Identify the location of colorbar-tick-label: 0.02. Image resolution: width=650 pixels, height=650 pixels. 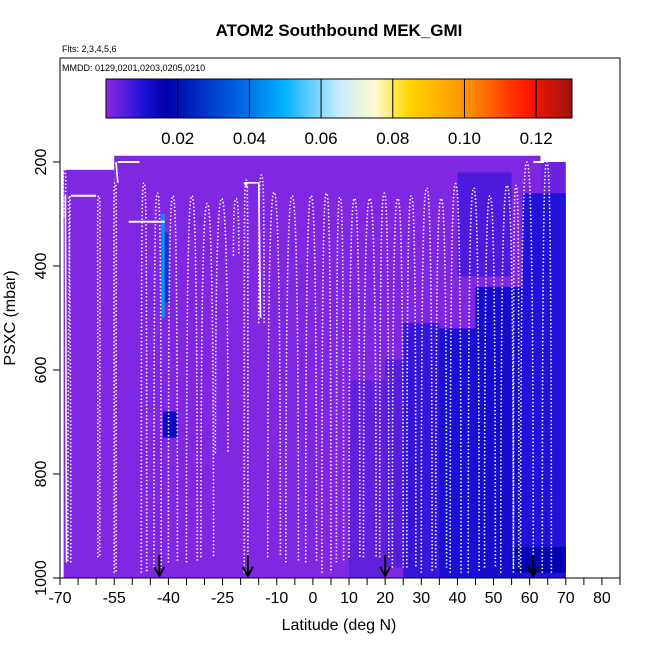
(177, 138).